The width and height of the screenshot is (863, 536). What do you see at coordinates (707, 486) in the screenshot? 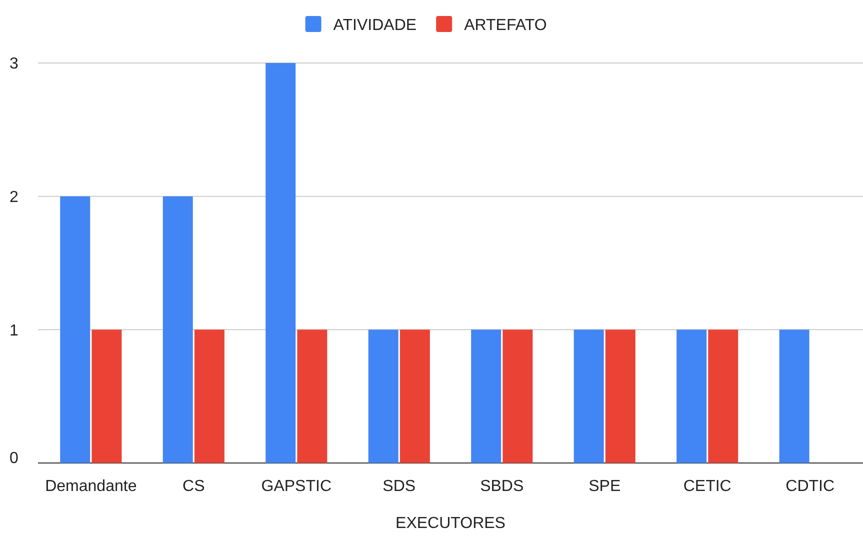
I see `x-tick-label: CETIC` at bounding box center [707, 486].